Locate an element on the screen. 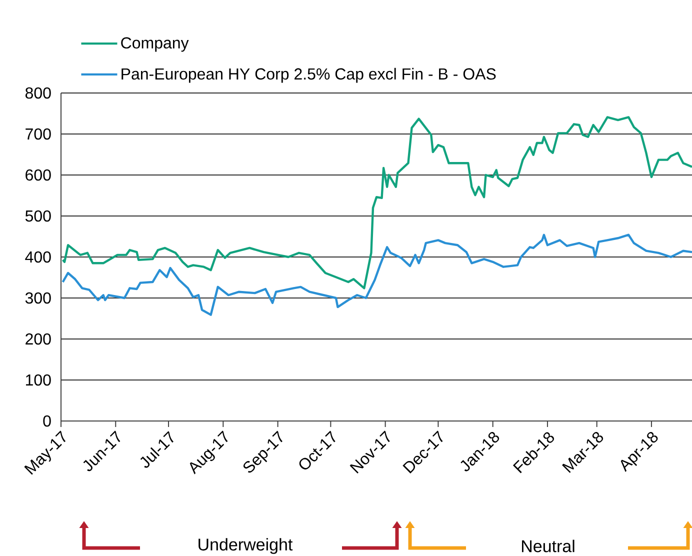  y-tick-label: 500 is located at coordinates (38, 216).